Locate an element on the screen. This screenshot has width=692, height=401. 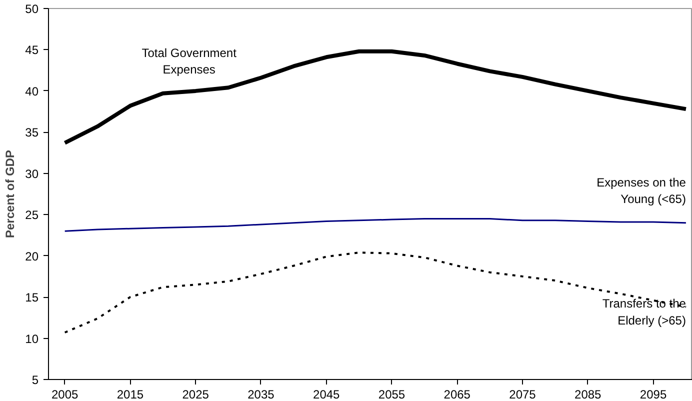
line-series is located at coordinates (375, 225).